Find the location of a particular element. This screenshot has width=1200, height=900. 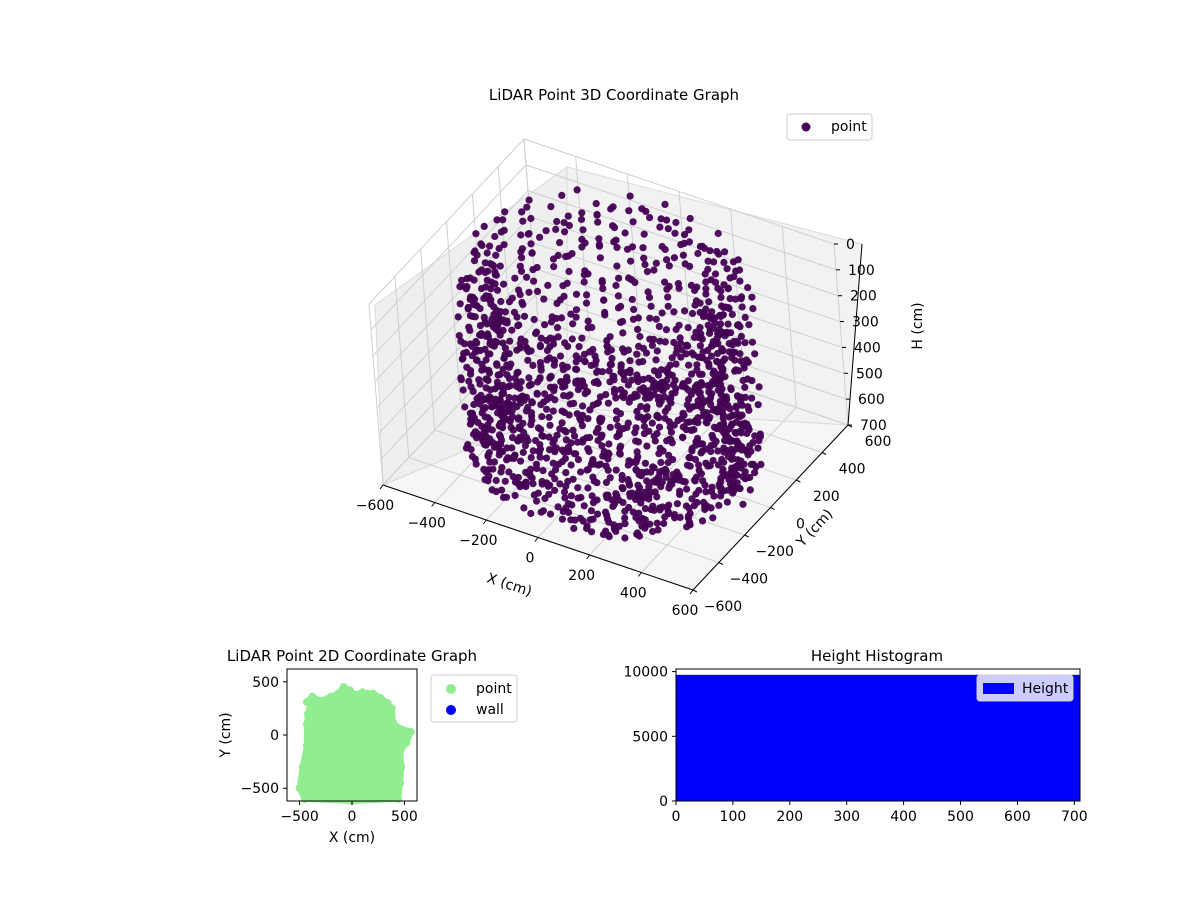

x-tick-label-3d: −400 is located at coordinates (426, 524).